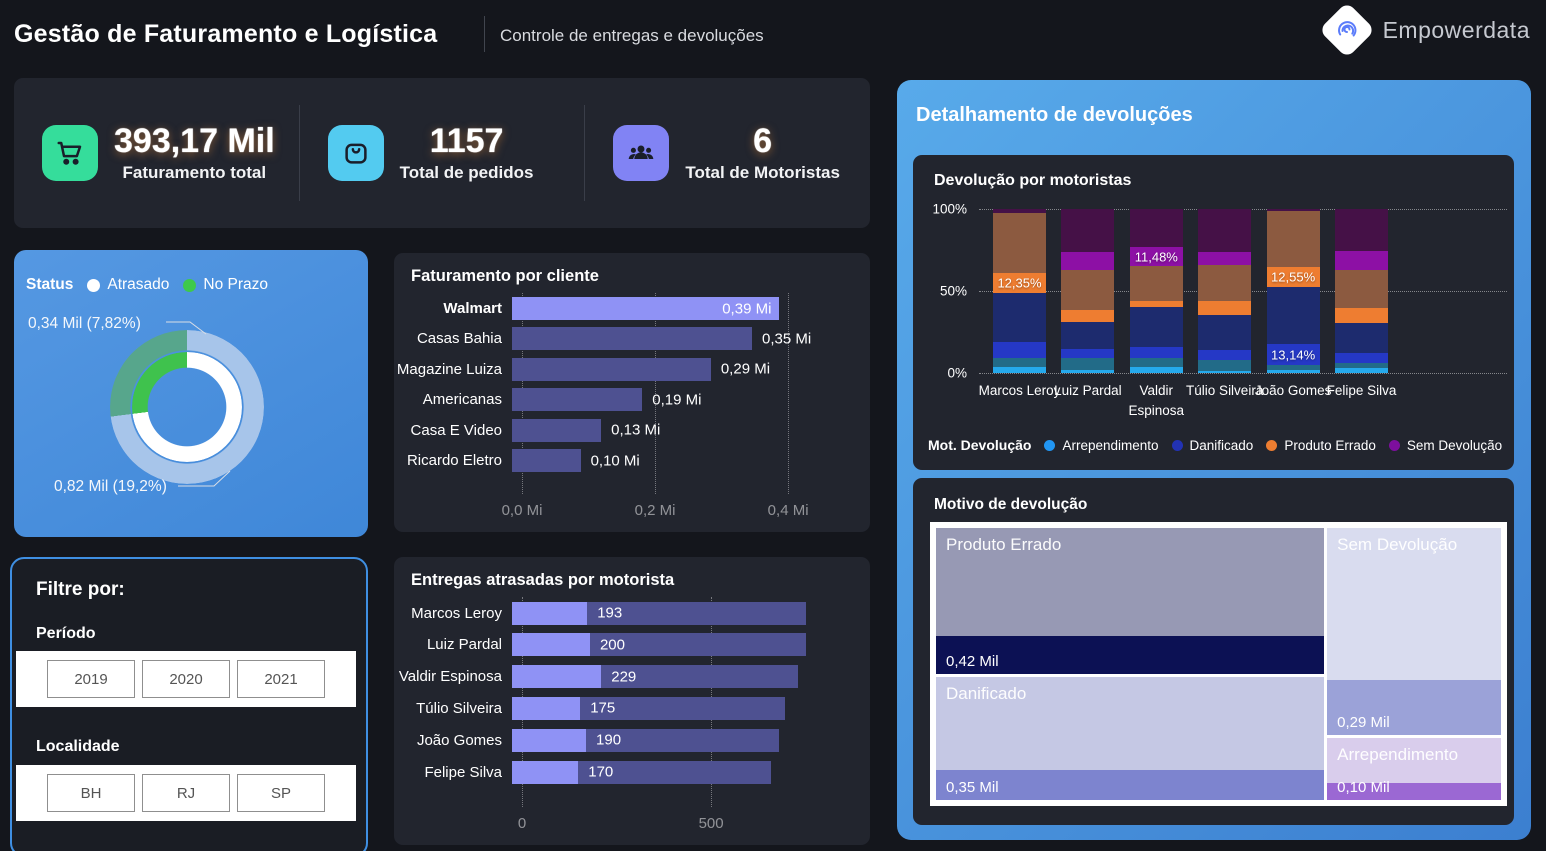 The image size is (1546, 851). I want to click on tile-value: 0,10 Mil, so click(1363, 787).